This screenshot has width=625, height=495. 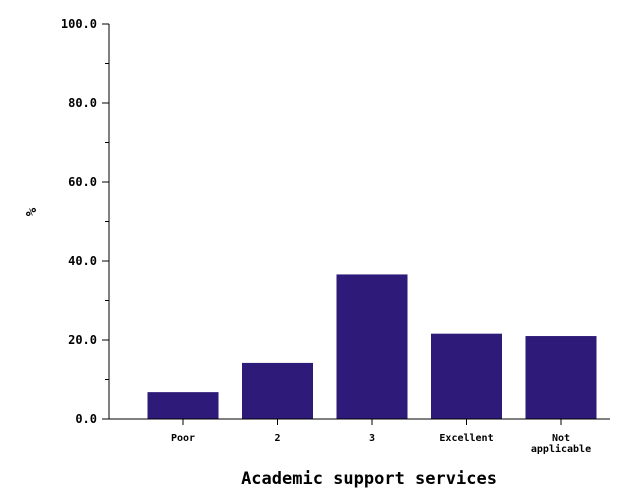 I want to click on y-tick-label: 80.0, so click(x=82, y=103).